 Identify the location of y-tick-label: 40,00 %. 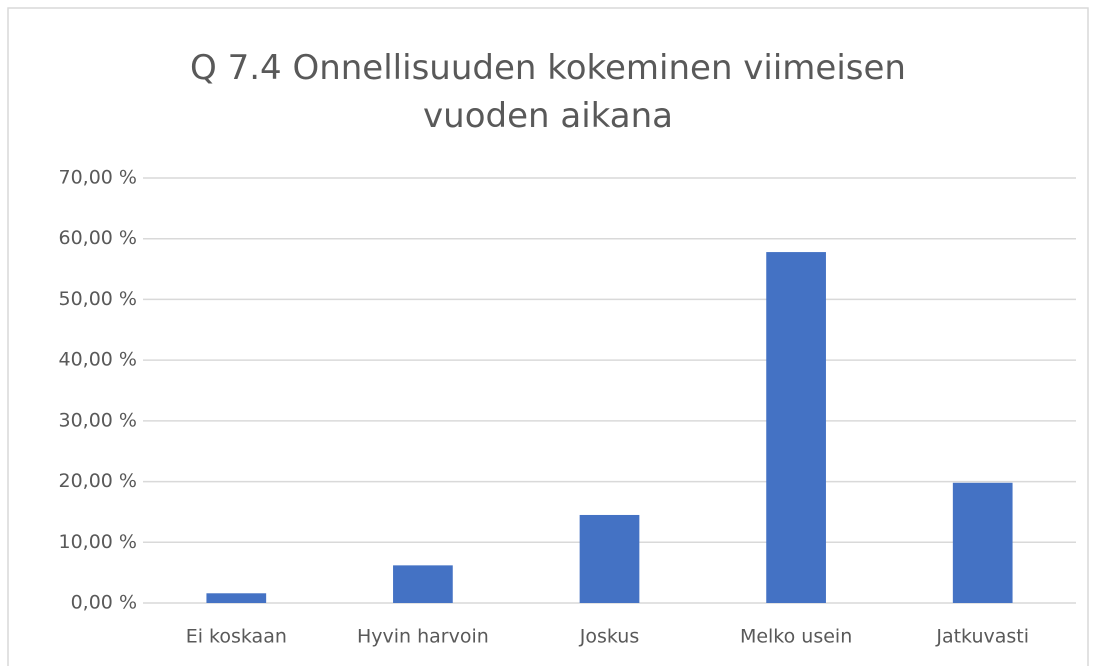
(98, 360).